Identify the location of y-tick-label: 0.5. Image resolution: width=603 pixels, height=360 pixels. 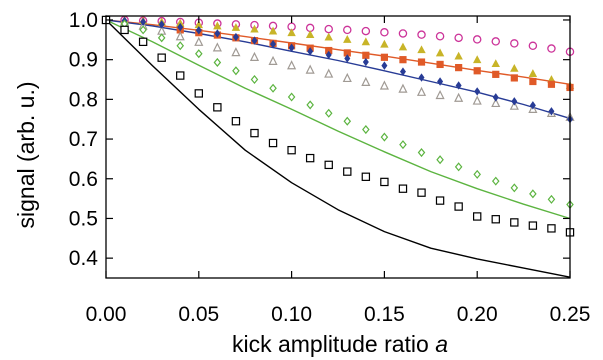
(83, 218).